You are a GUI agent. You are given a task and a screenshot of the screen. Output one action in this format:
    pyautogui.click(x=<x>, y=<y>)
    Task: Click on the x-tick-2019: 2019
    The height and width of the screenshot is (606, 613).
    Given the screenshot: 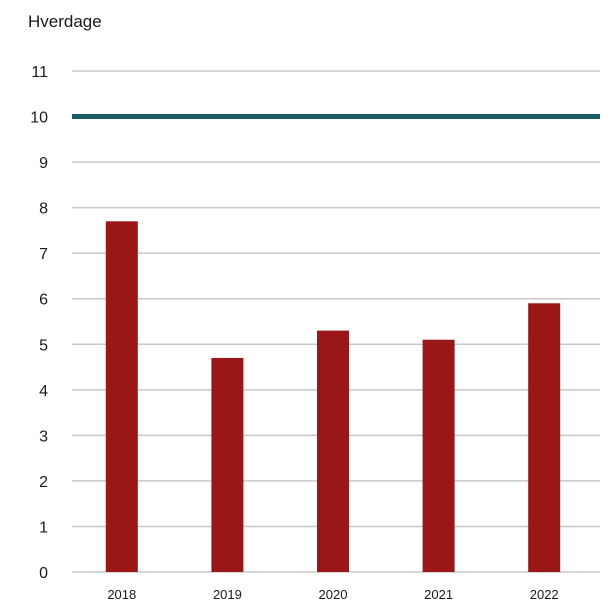 What is the action you would take?
    pyautogui.click(x=227, y=594)
    